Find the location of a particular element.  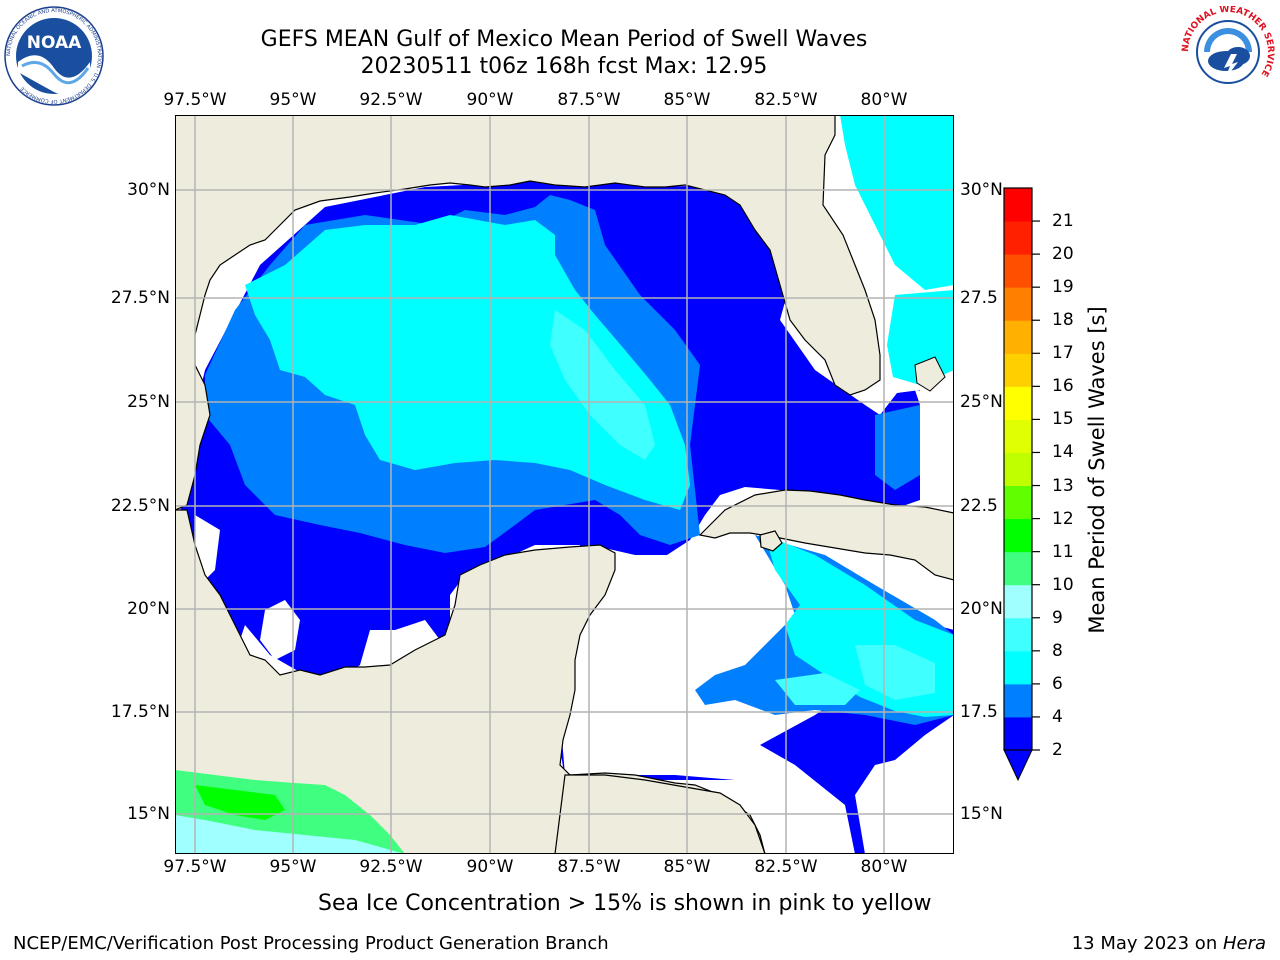

colorbar-tick-label: 20 is located at coordinates (1063, 254).